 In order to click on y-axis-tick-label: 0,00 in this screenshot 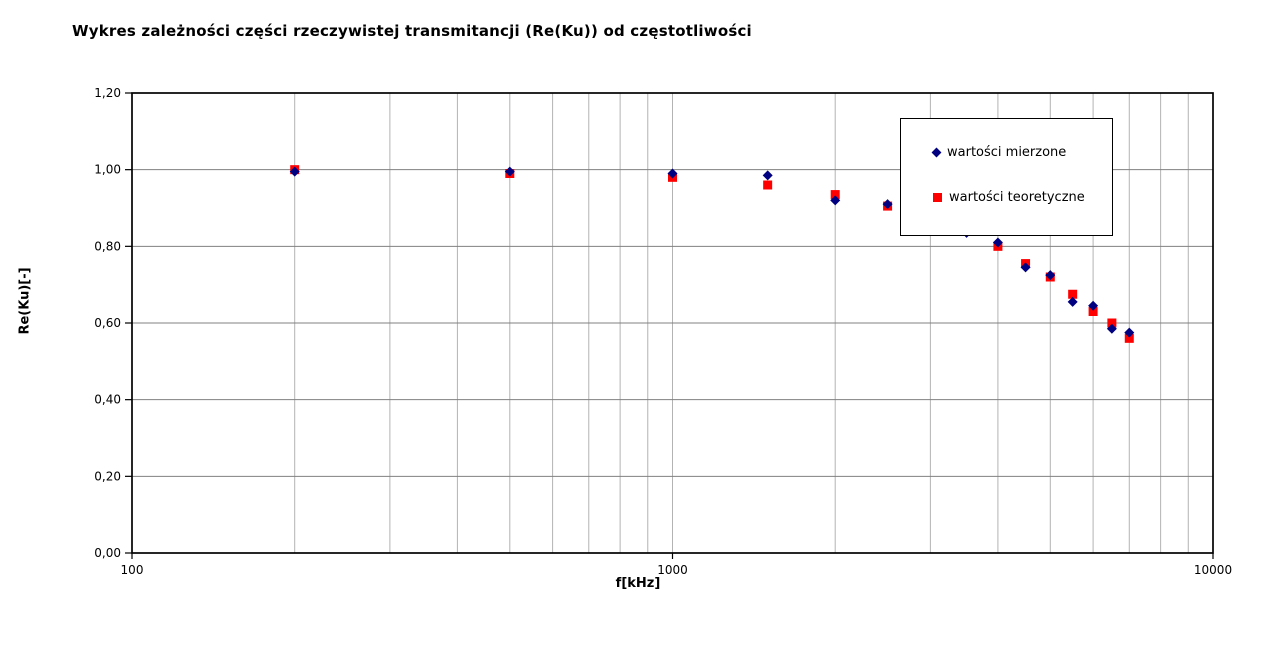, I will do `click(107, 553)`.